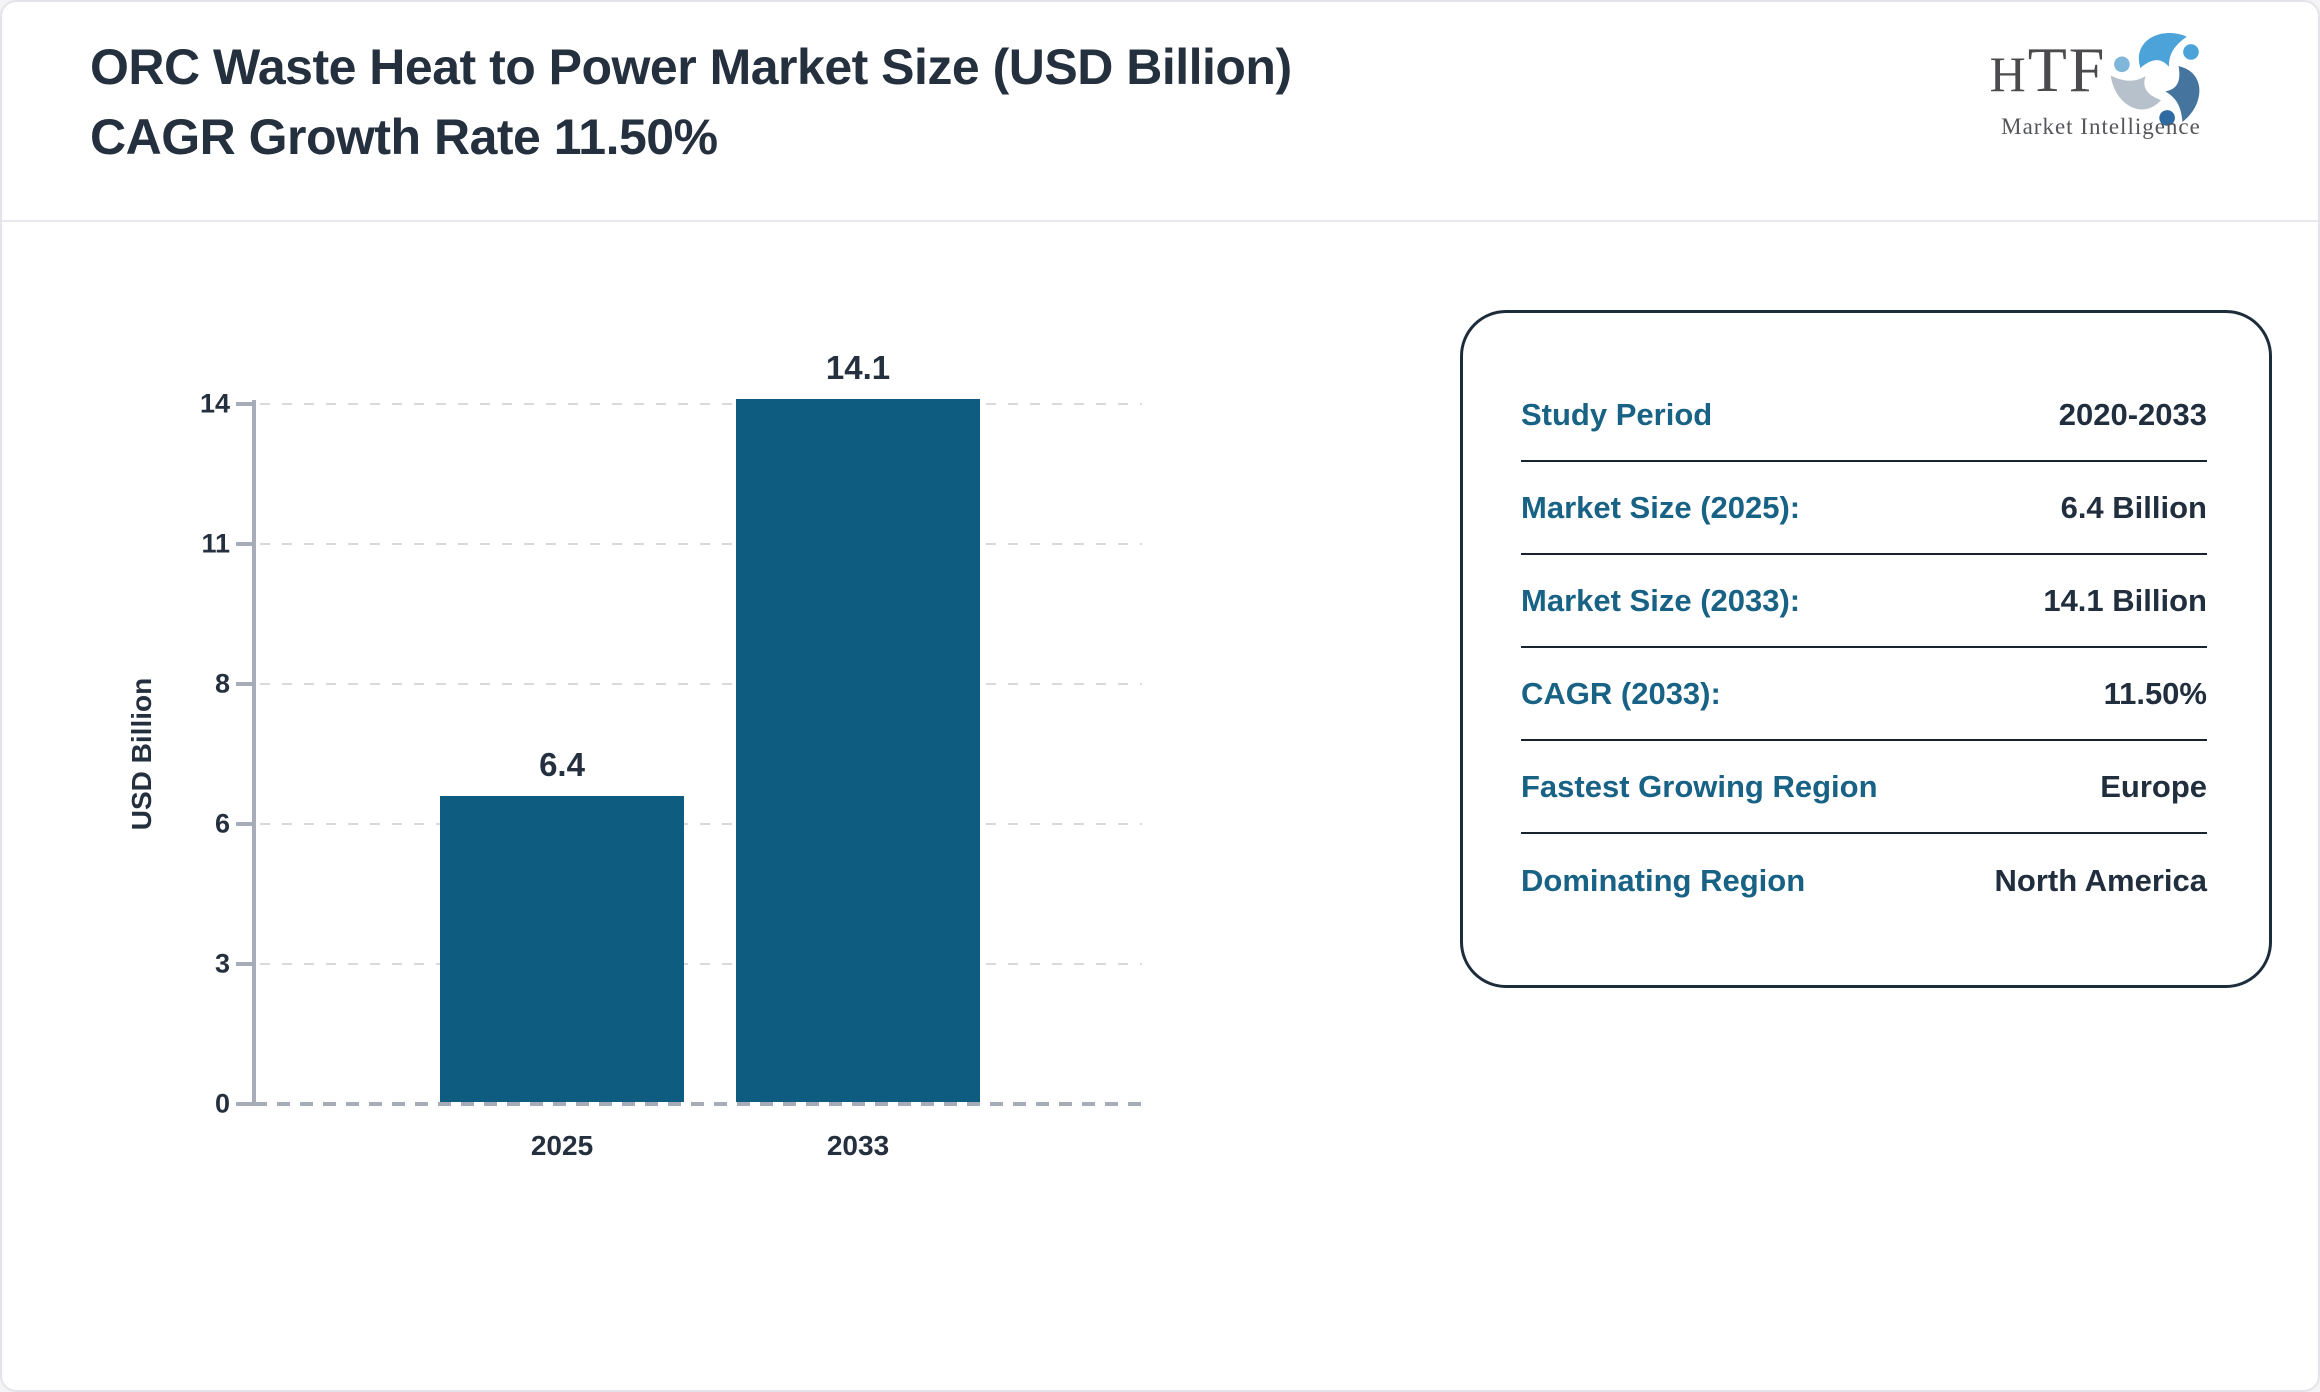 This screenshot has height=1392, width=2320. Describe the element at coordinates (1160, 221) in the screenshot. I see `header-divider` at that location.